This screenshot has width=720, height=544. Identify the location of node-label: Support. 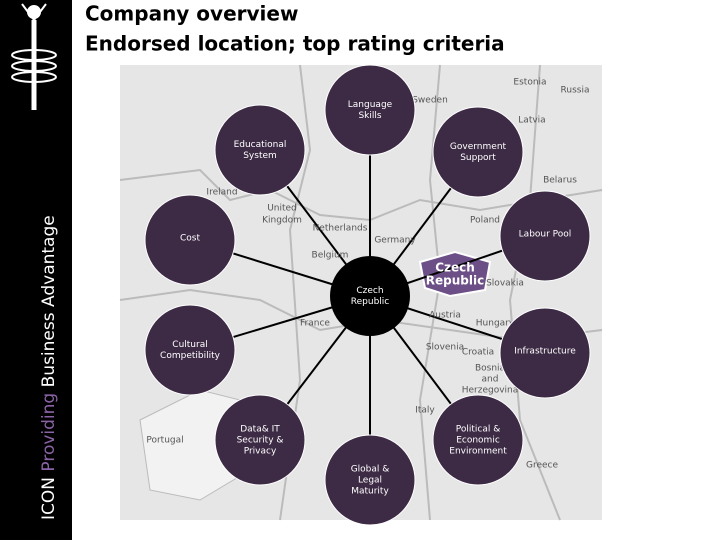
(478, 158).